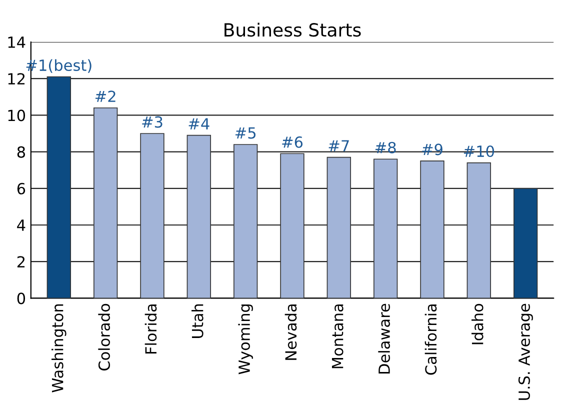  I want to click on y-tick-label: 0, so click(21, 298).